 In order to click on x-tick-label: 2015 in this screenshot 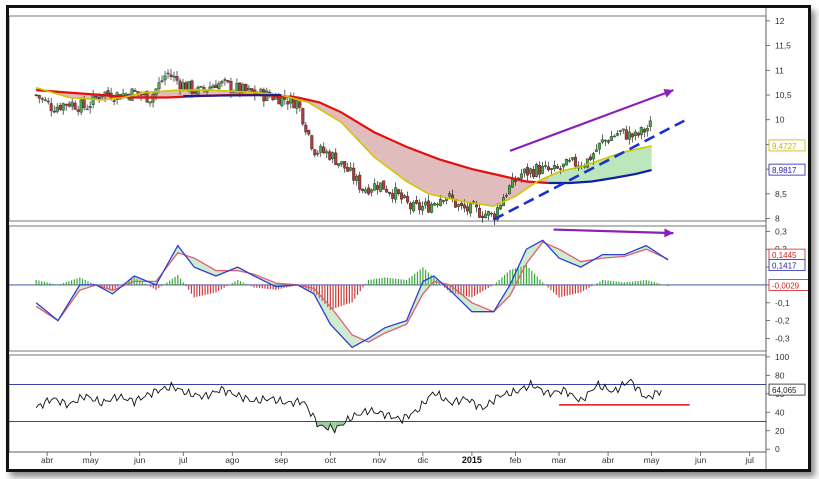, I will do `click(472, 460)`.